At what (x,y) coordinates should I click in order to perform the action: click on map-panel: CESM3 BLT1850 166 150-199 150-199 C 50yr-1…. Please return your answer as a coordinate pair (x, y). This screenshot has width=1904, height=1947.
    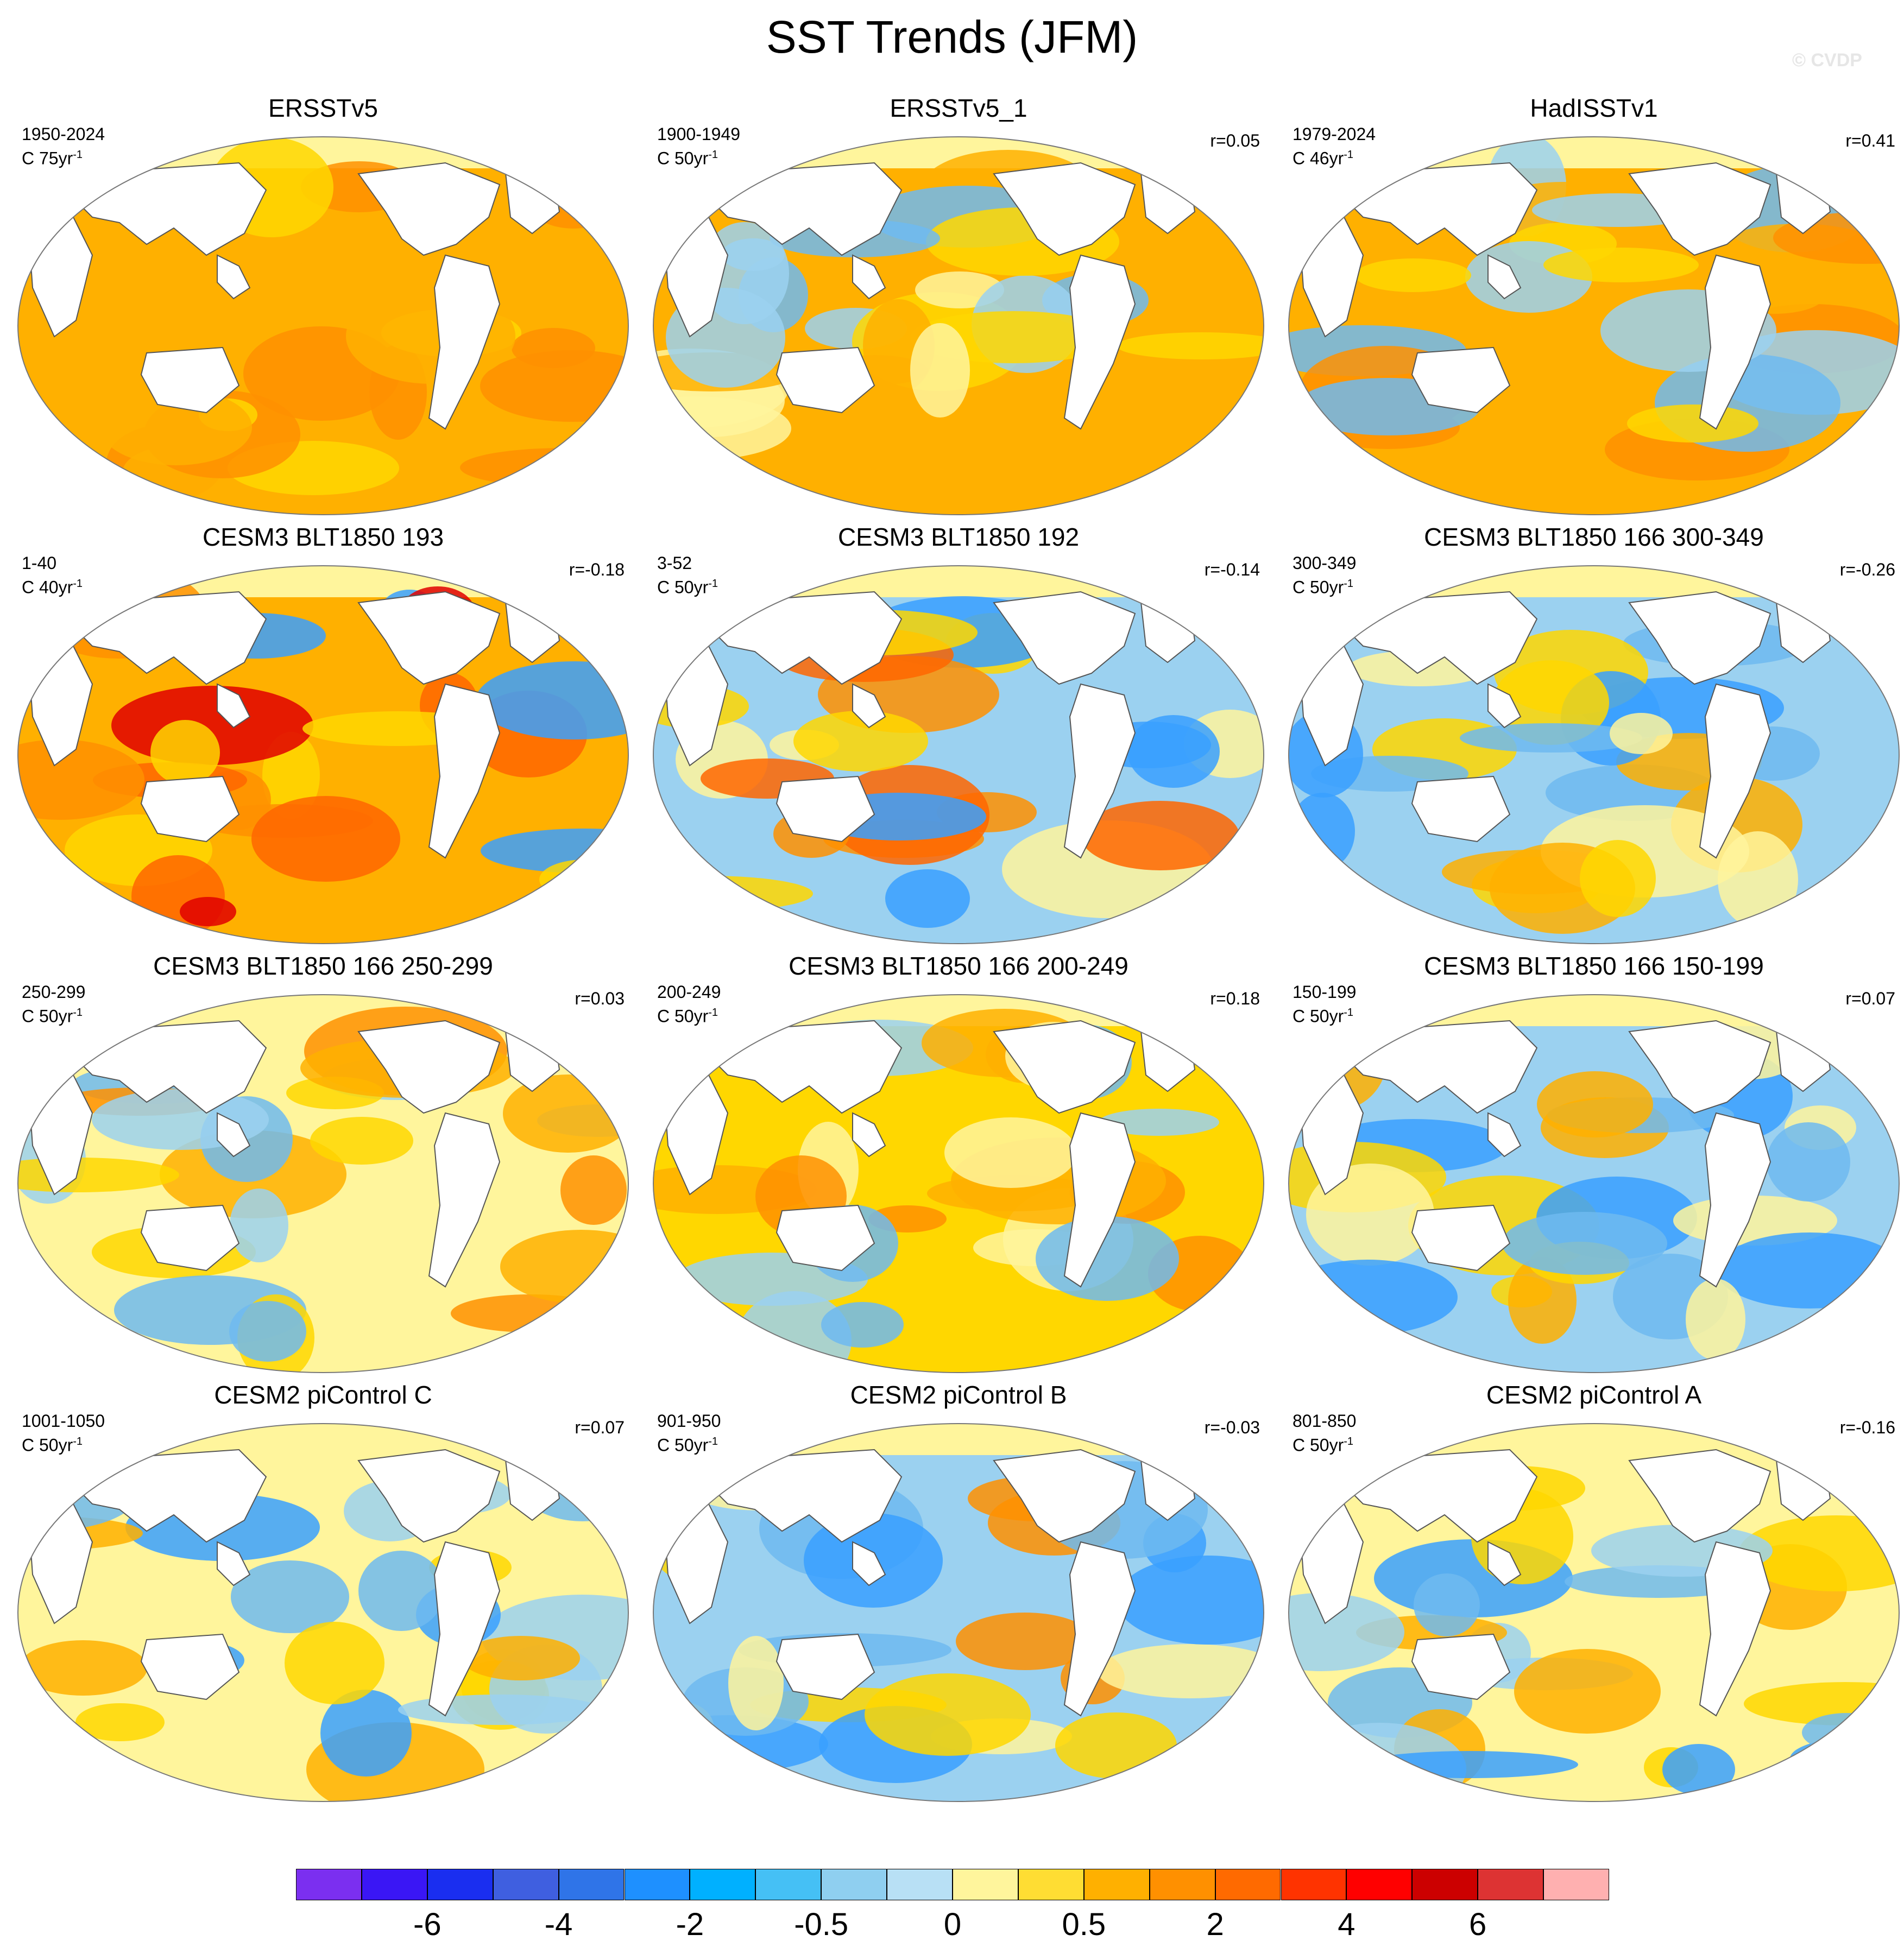
    Looking at the image, I should click on (1593, 1164).